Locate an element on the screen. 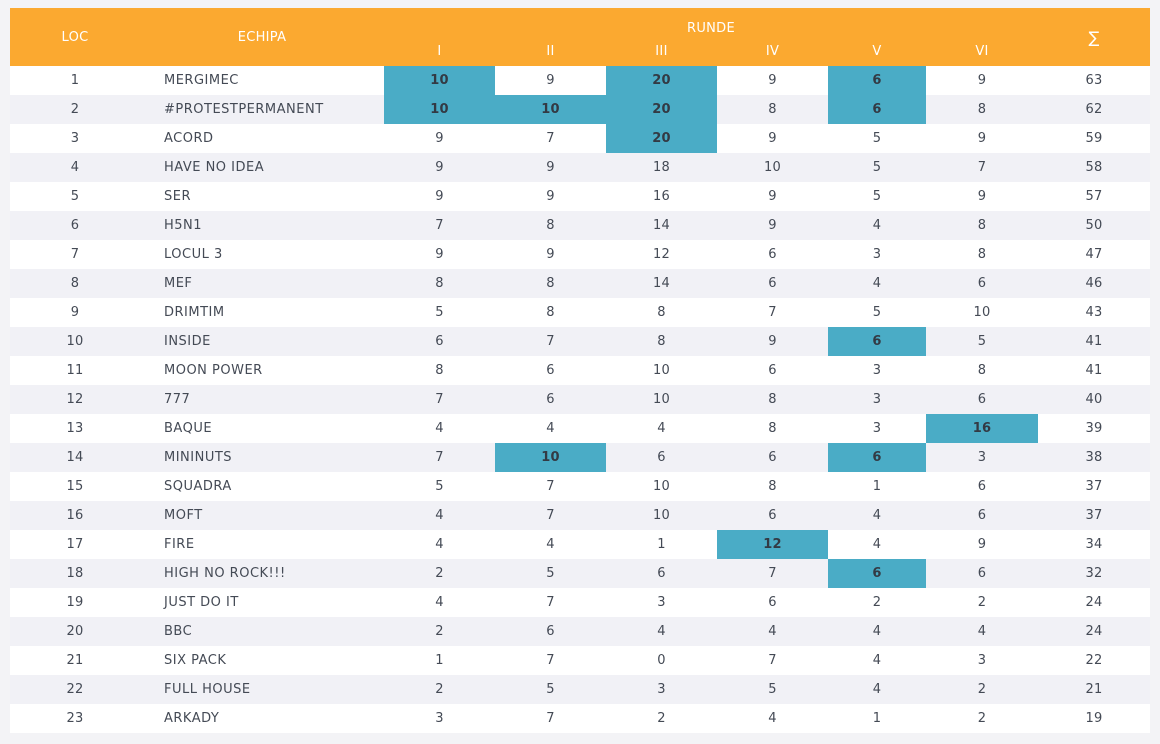 The width and height of the screenshot is (1160, 744). round-score-cell: 14 is located at coordinates (661, 225).